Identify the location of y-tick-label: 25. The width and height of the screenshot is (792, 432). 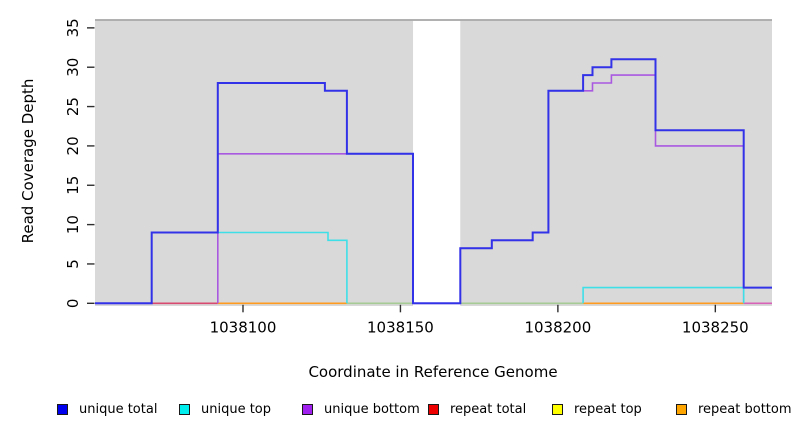
(73, 106).